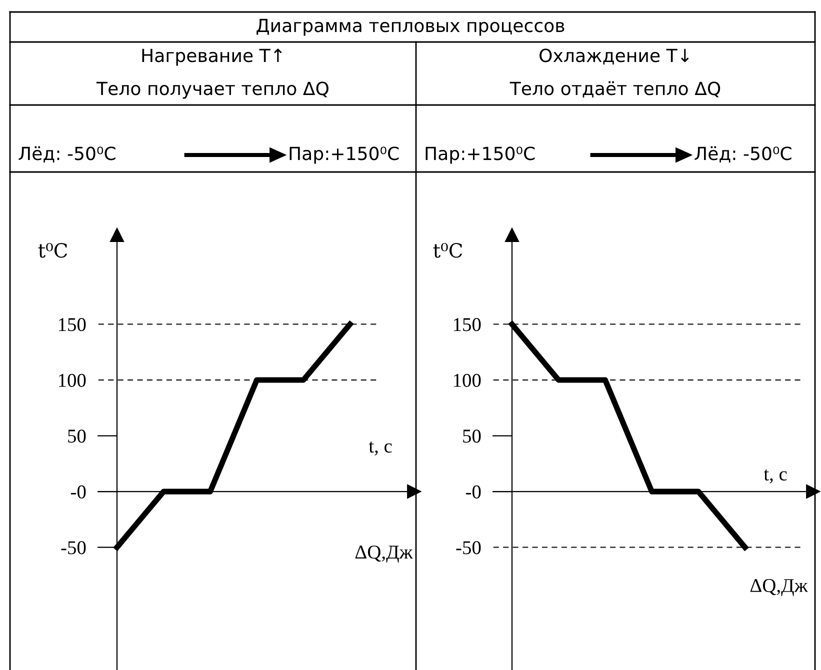 Image resolution: width=821 pixels, height=670 pixels. What do you see at coordinates (614, 56) in the screenshot?
I see `chart-title: Охлаждение Т↓` at bounding box center [614, 56].